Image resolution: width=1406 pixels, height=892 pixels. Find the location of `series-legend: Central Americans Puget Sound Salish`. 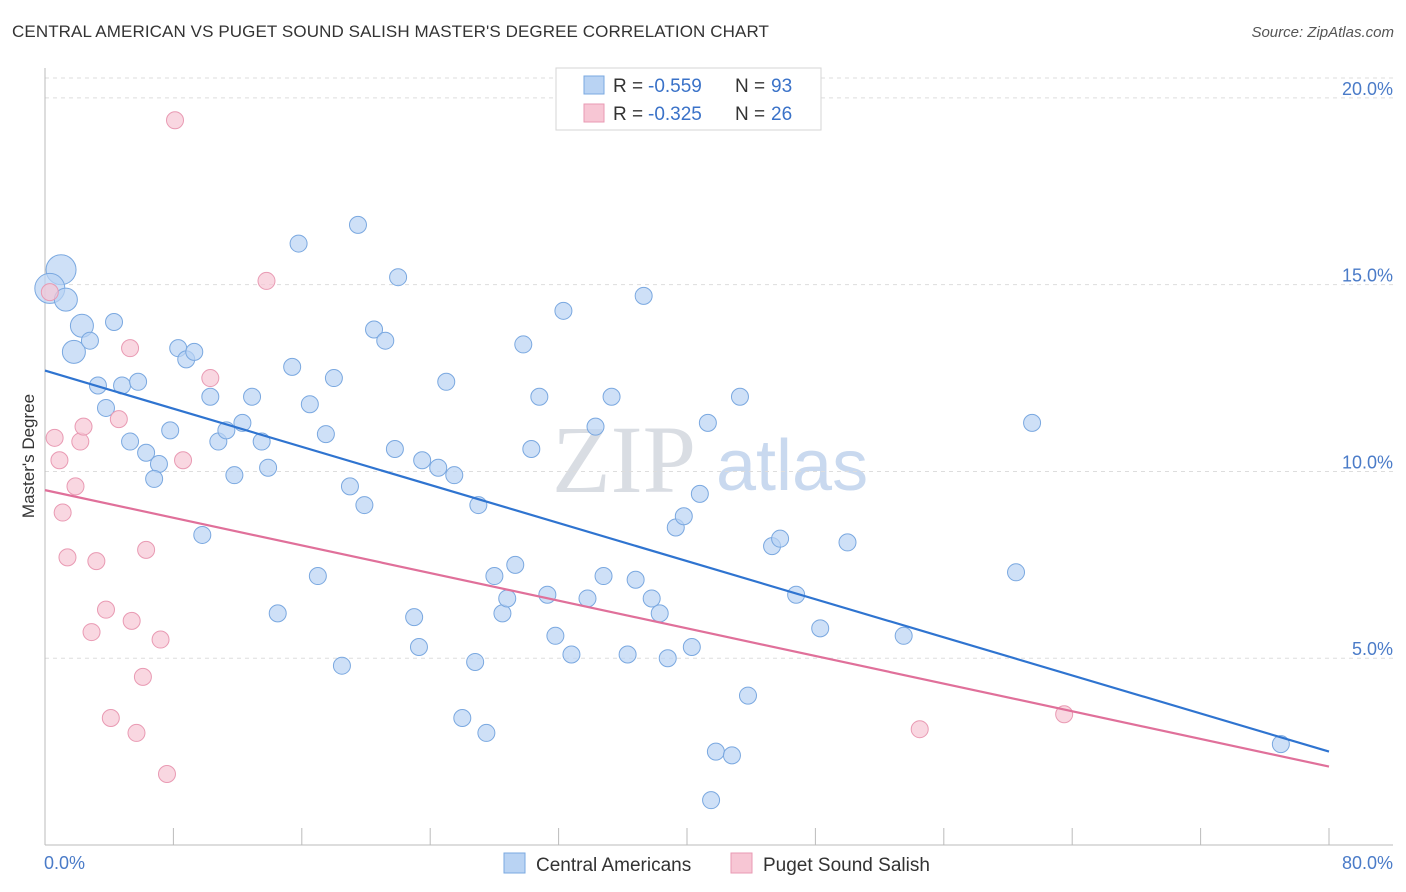

series-legend: Central Americans Puget Sound Salish is located at coordinates (716, 864).